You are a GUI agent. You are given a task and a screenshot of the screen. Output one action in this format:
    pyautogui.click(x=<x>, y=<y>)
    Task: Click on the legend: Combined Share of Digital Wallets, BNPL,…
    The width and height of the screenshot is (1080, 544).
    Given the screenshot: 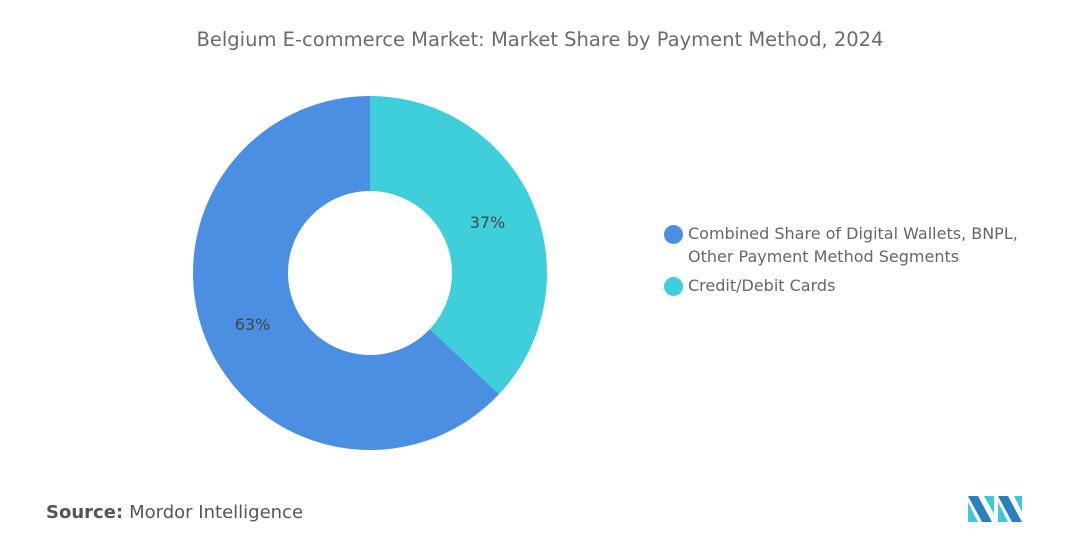 What is the action you would take?
    pyautogui.click(x=856, y=262)
    